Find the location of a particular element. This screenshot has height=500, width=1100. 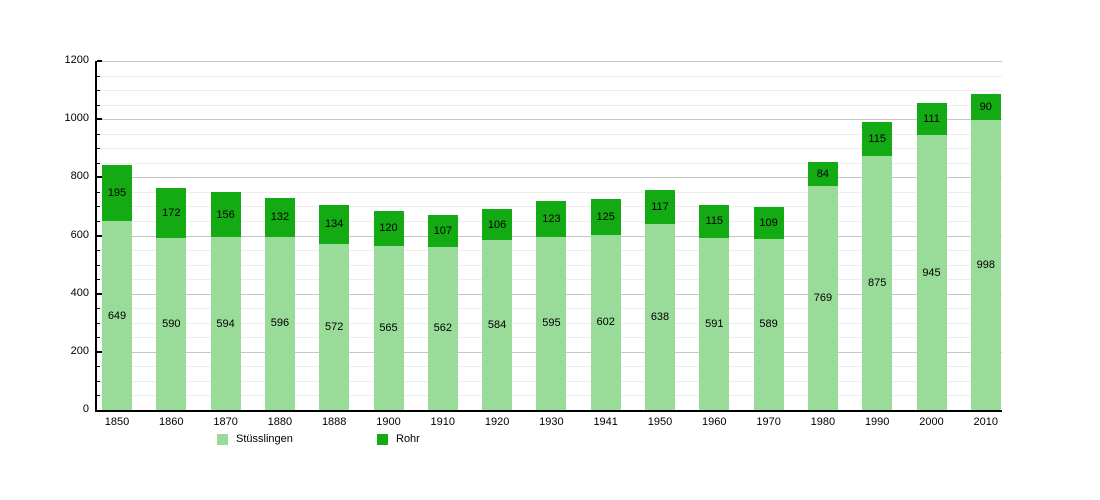

value-label-rohr: 111 is located at coordinates (931, 119).